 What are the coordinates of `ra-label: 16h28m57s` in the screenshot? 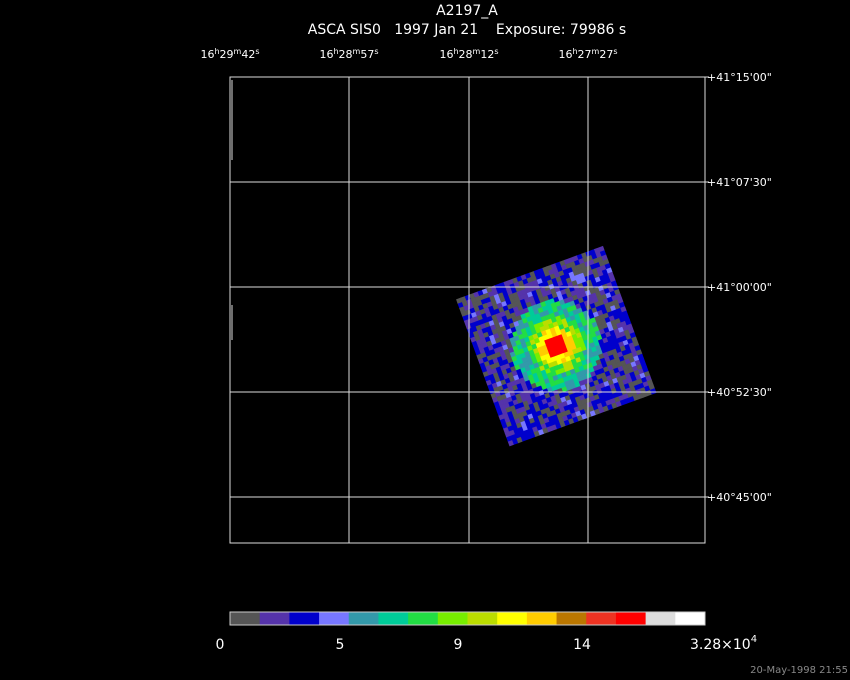 It's located at (348, 54).